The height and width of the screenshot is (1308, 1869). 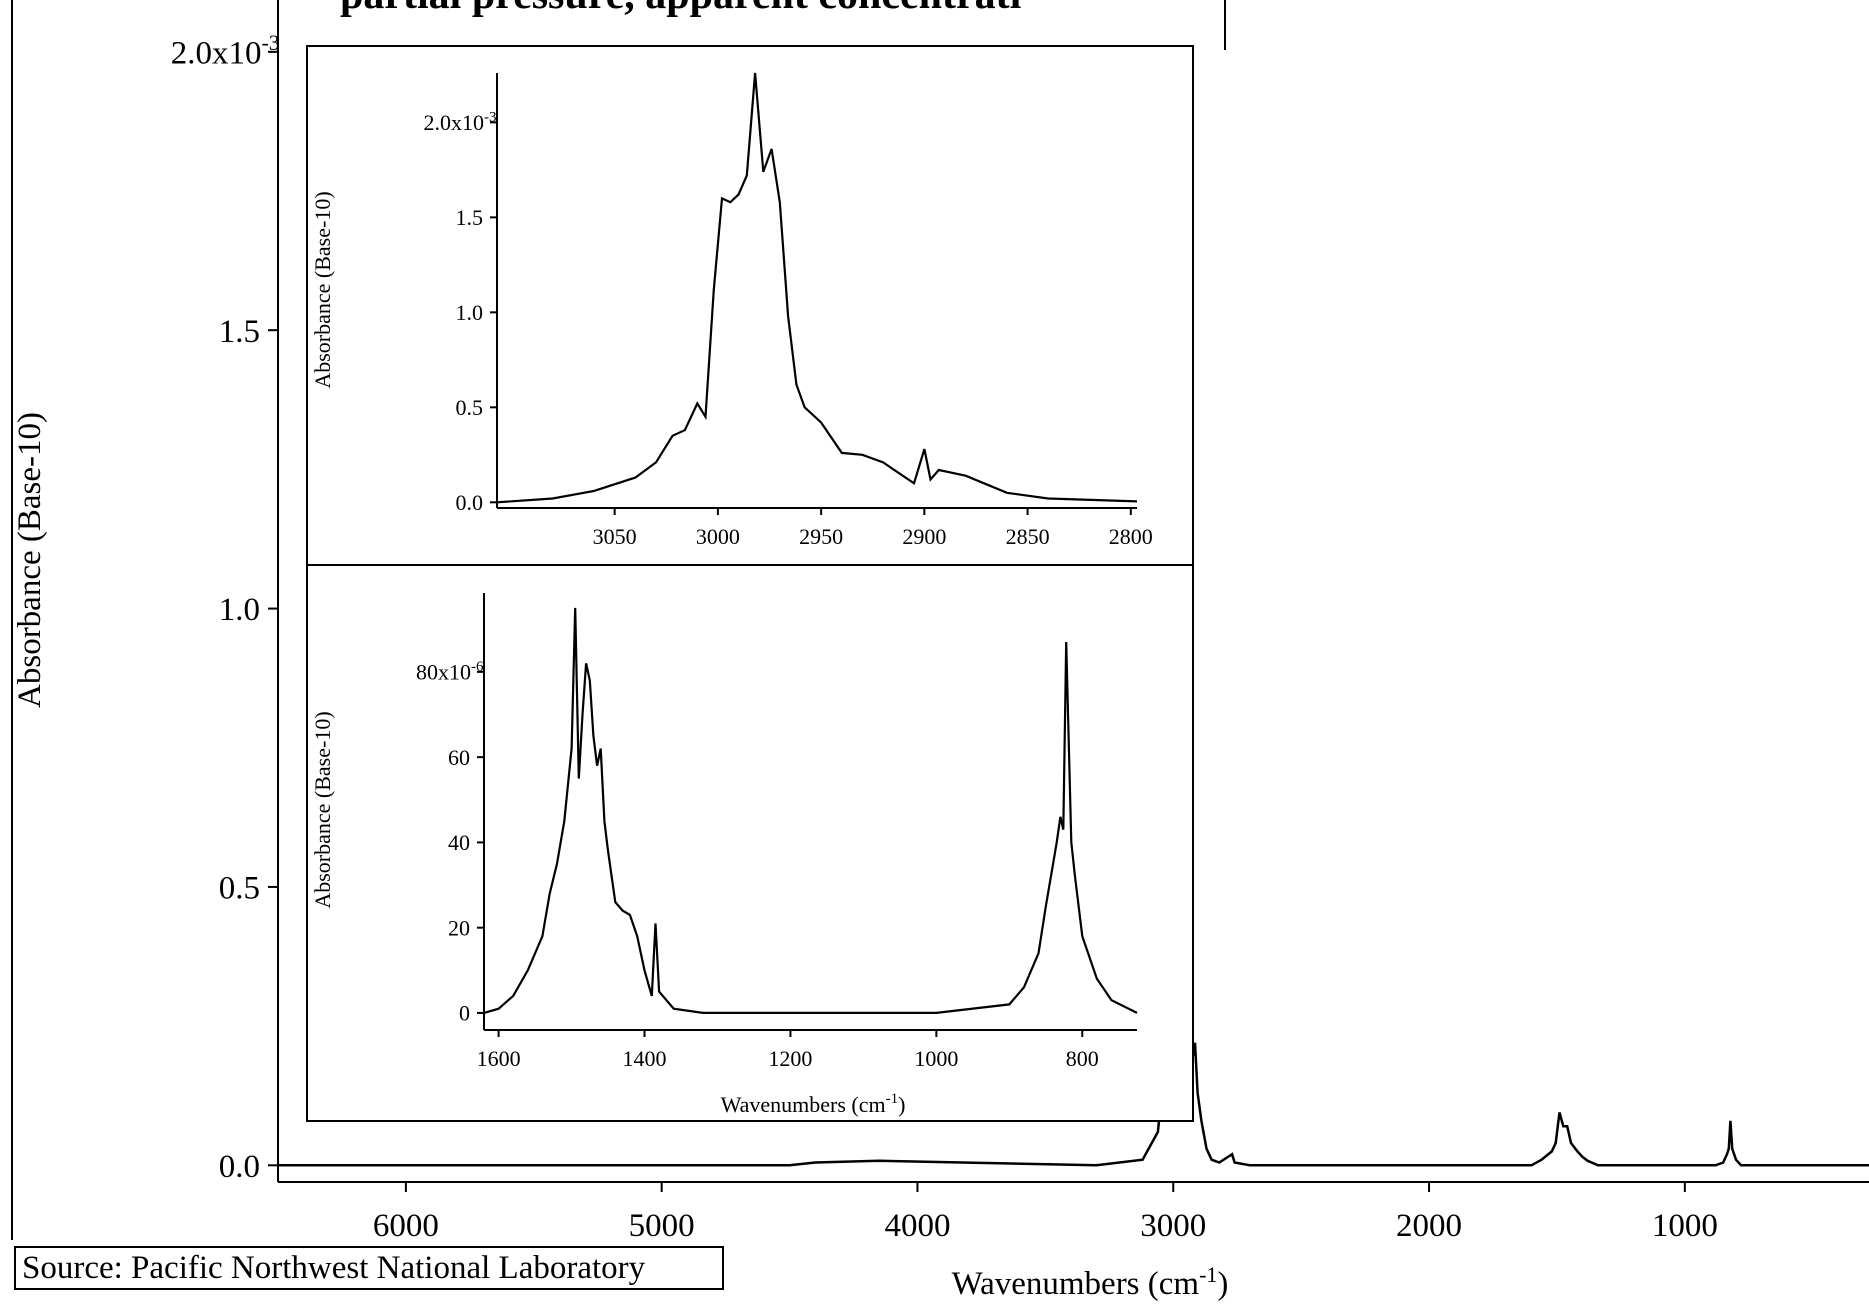 What do you see at coordinates (1429, 1226) in the screenshot?
I see `main-x-tick-label: 2000` at bounding box center [1429, 1226].